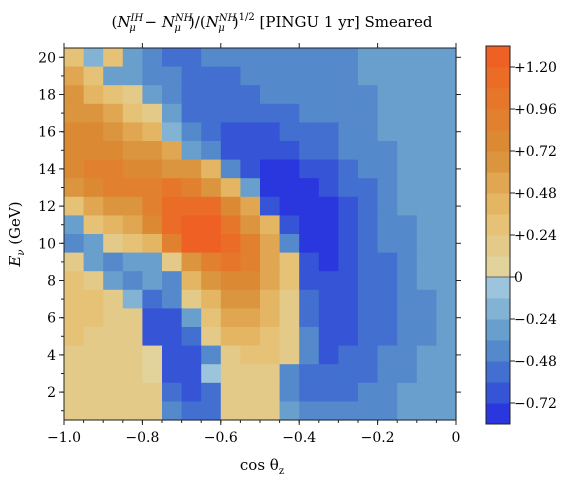 The height and width of the screenshot is (486, 574). I want to click on y-tick-label: 4, so click(51, 356).